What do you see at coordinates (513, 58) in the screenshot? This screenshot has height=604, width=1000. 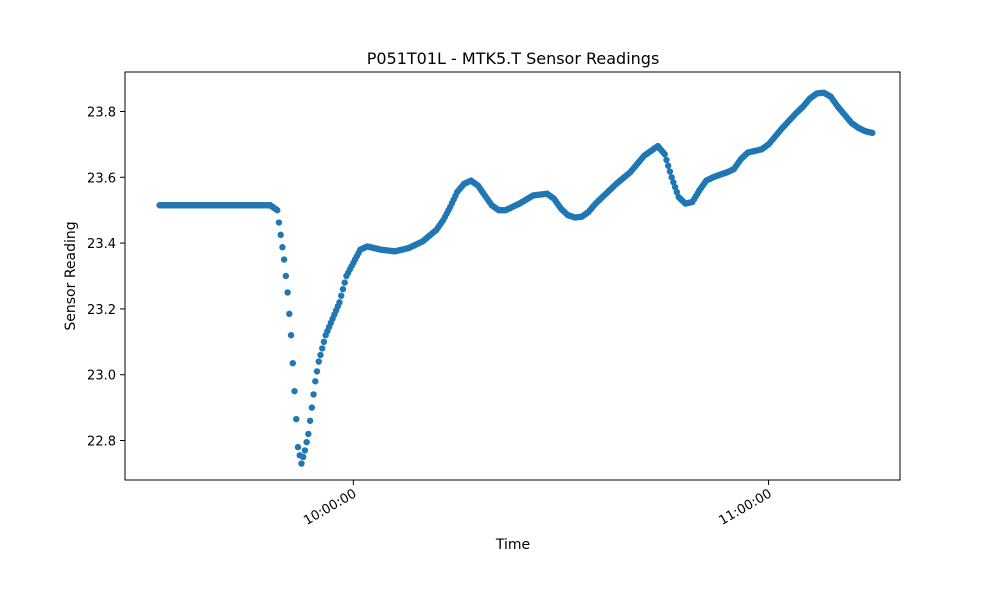 I see `chart-title: P051T01L - MTK5.T Sensor Readings` at bounding box center [513, 58].